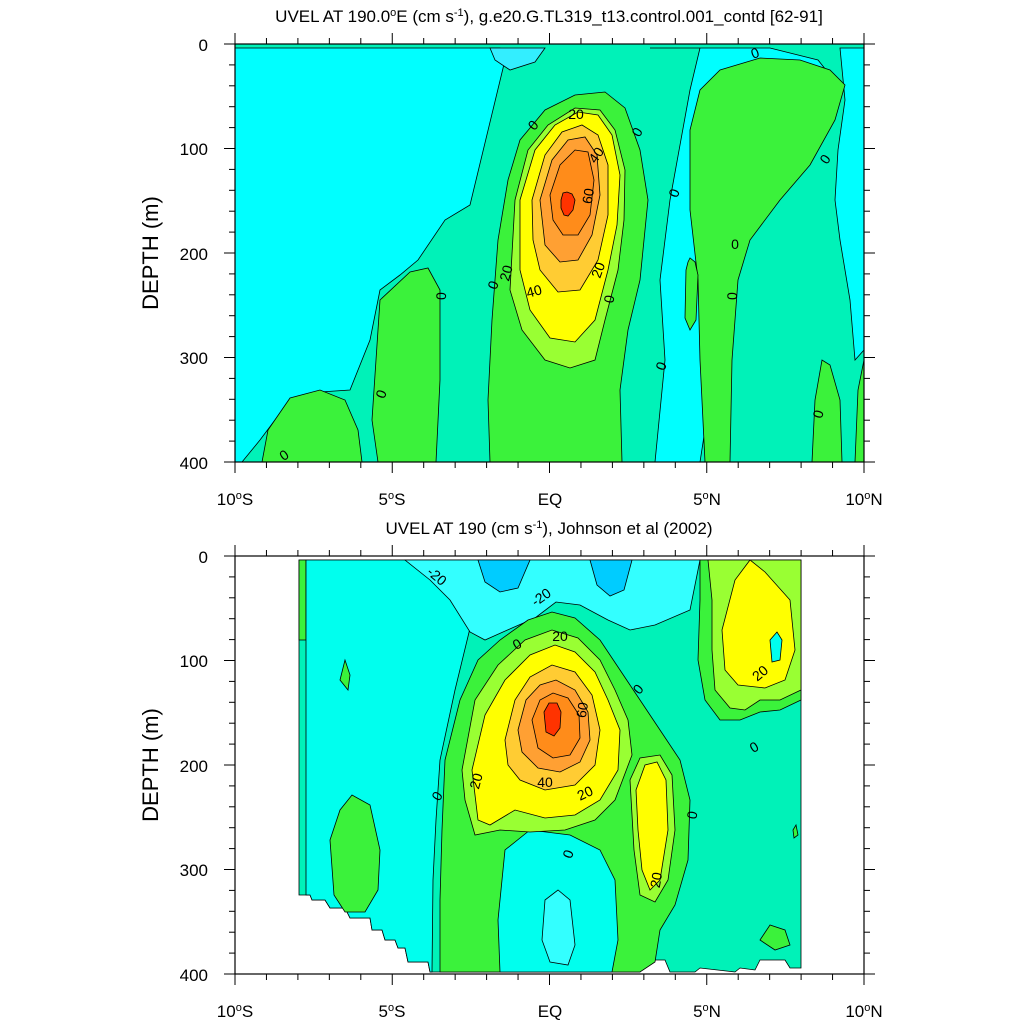  I want to click on fill-negative-south, so click(370, 254).